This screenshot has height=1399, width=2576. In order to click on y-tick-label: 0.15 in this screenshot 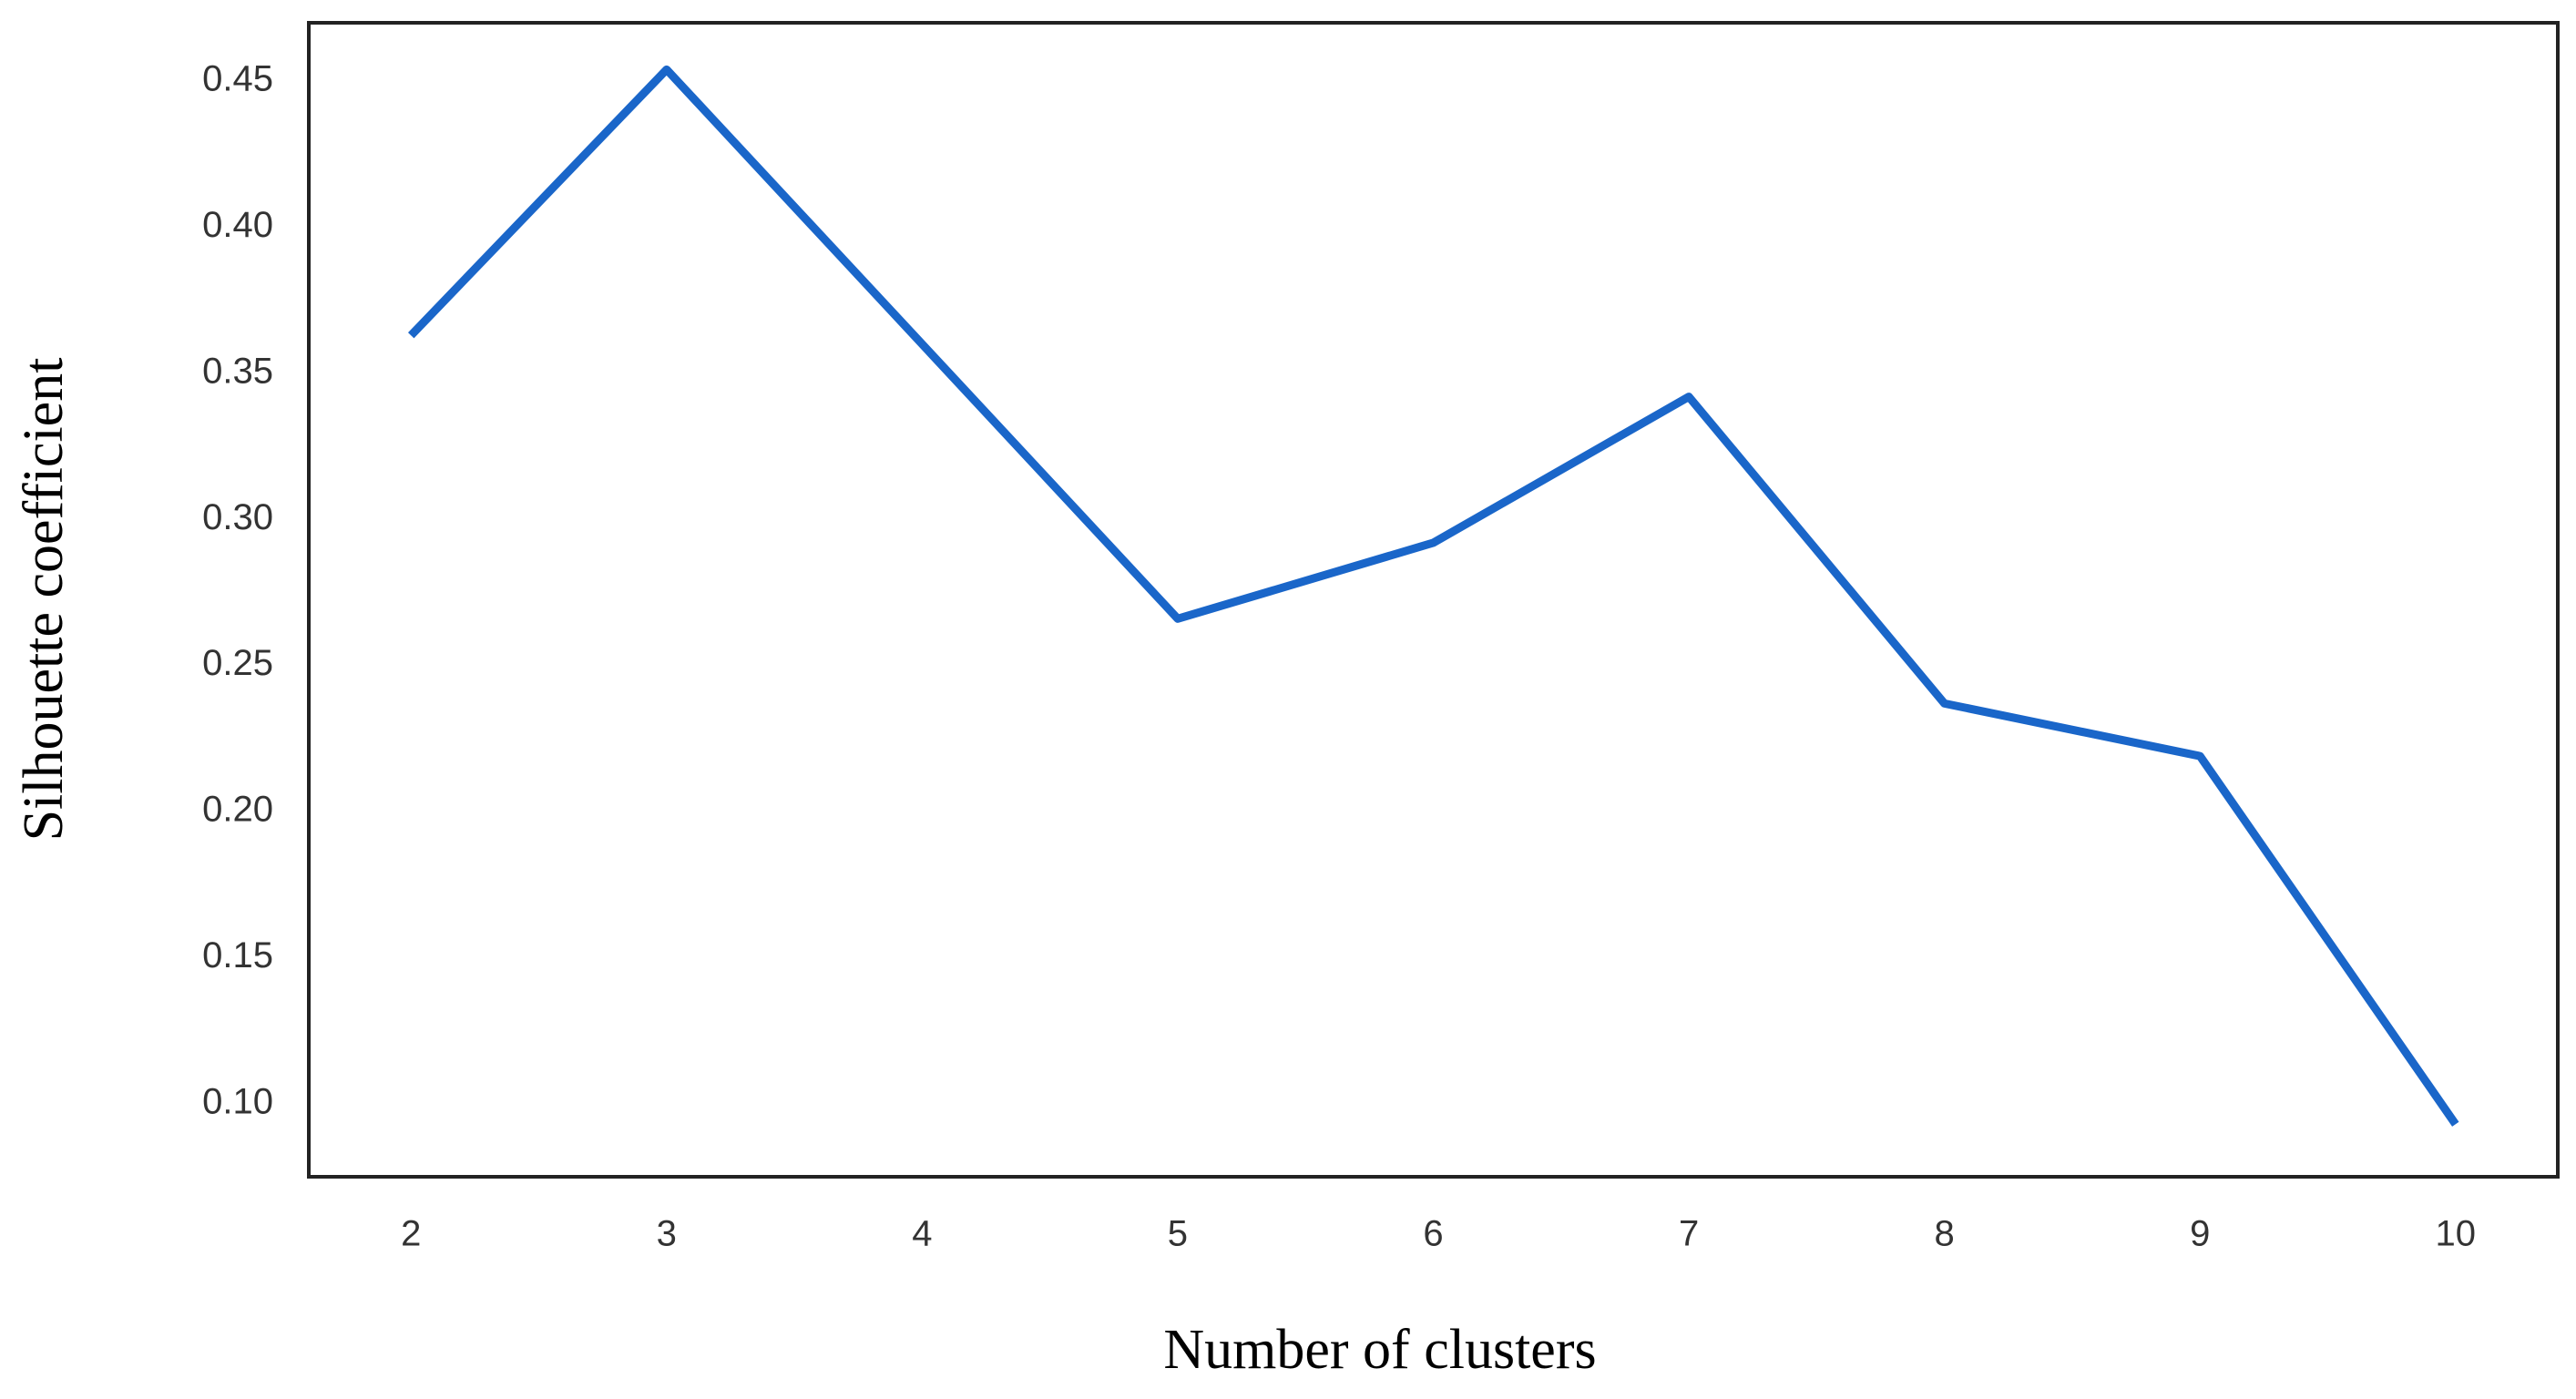, I will do `click(238, 955)`.